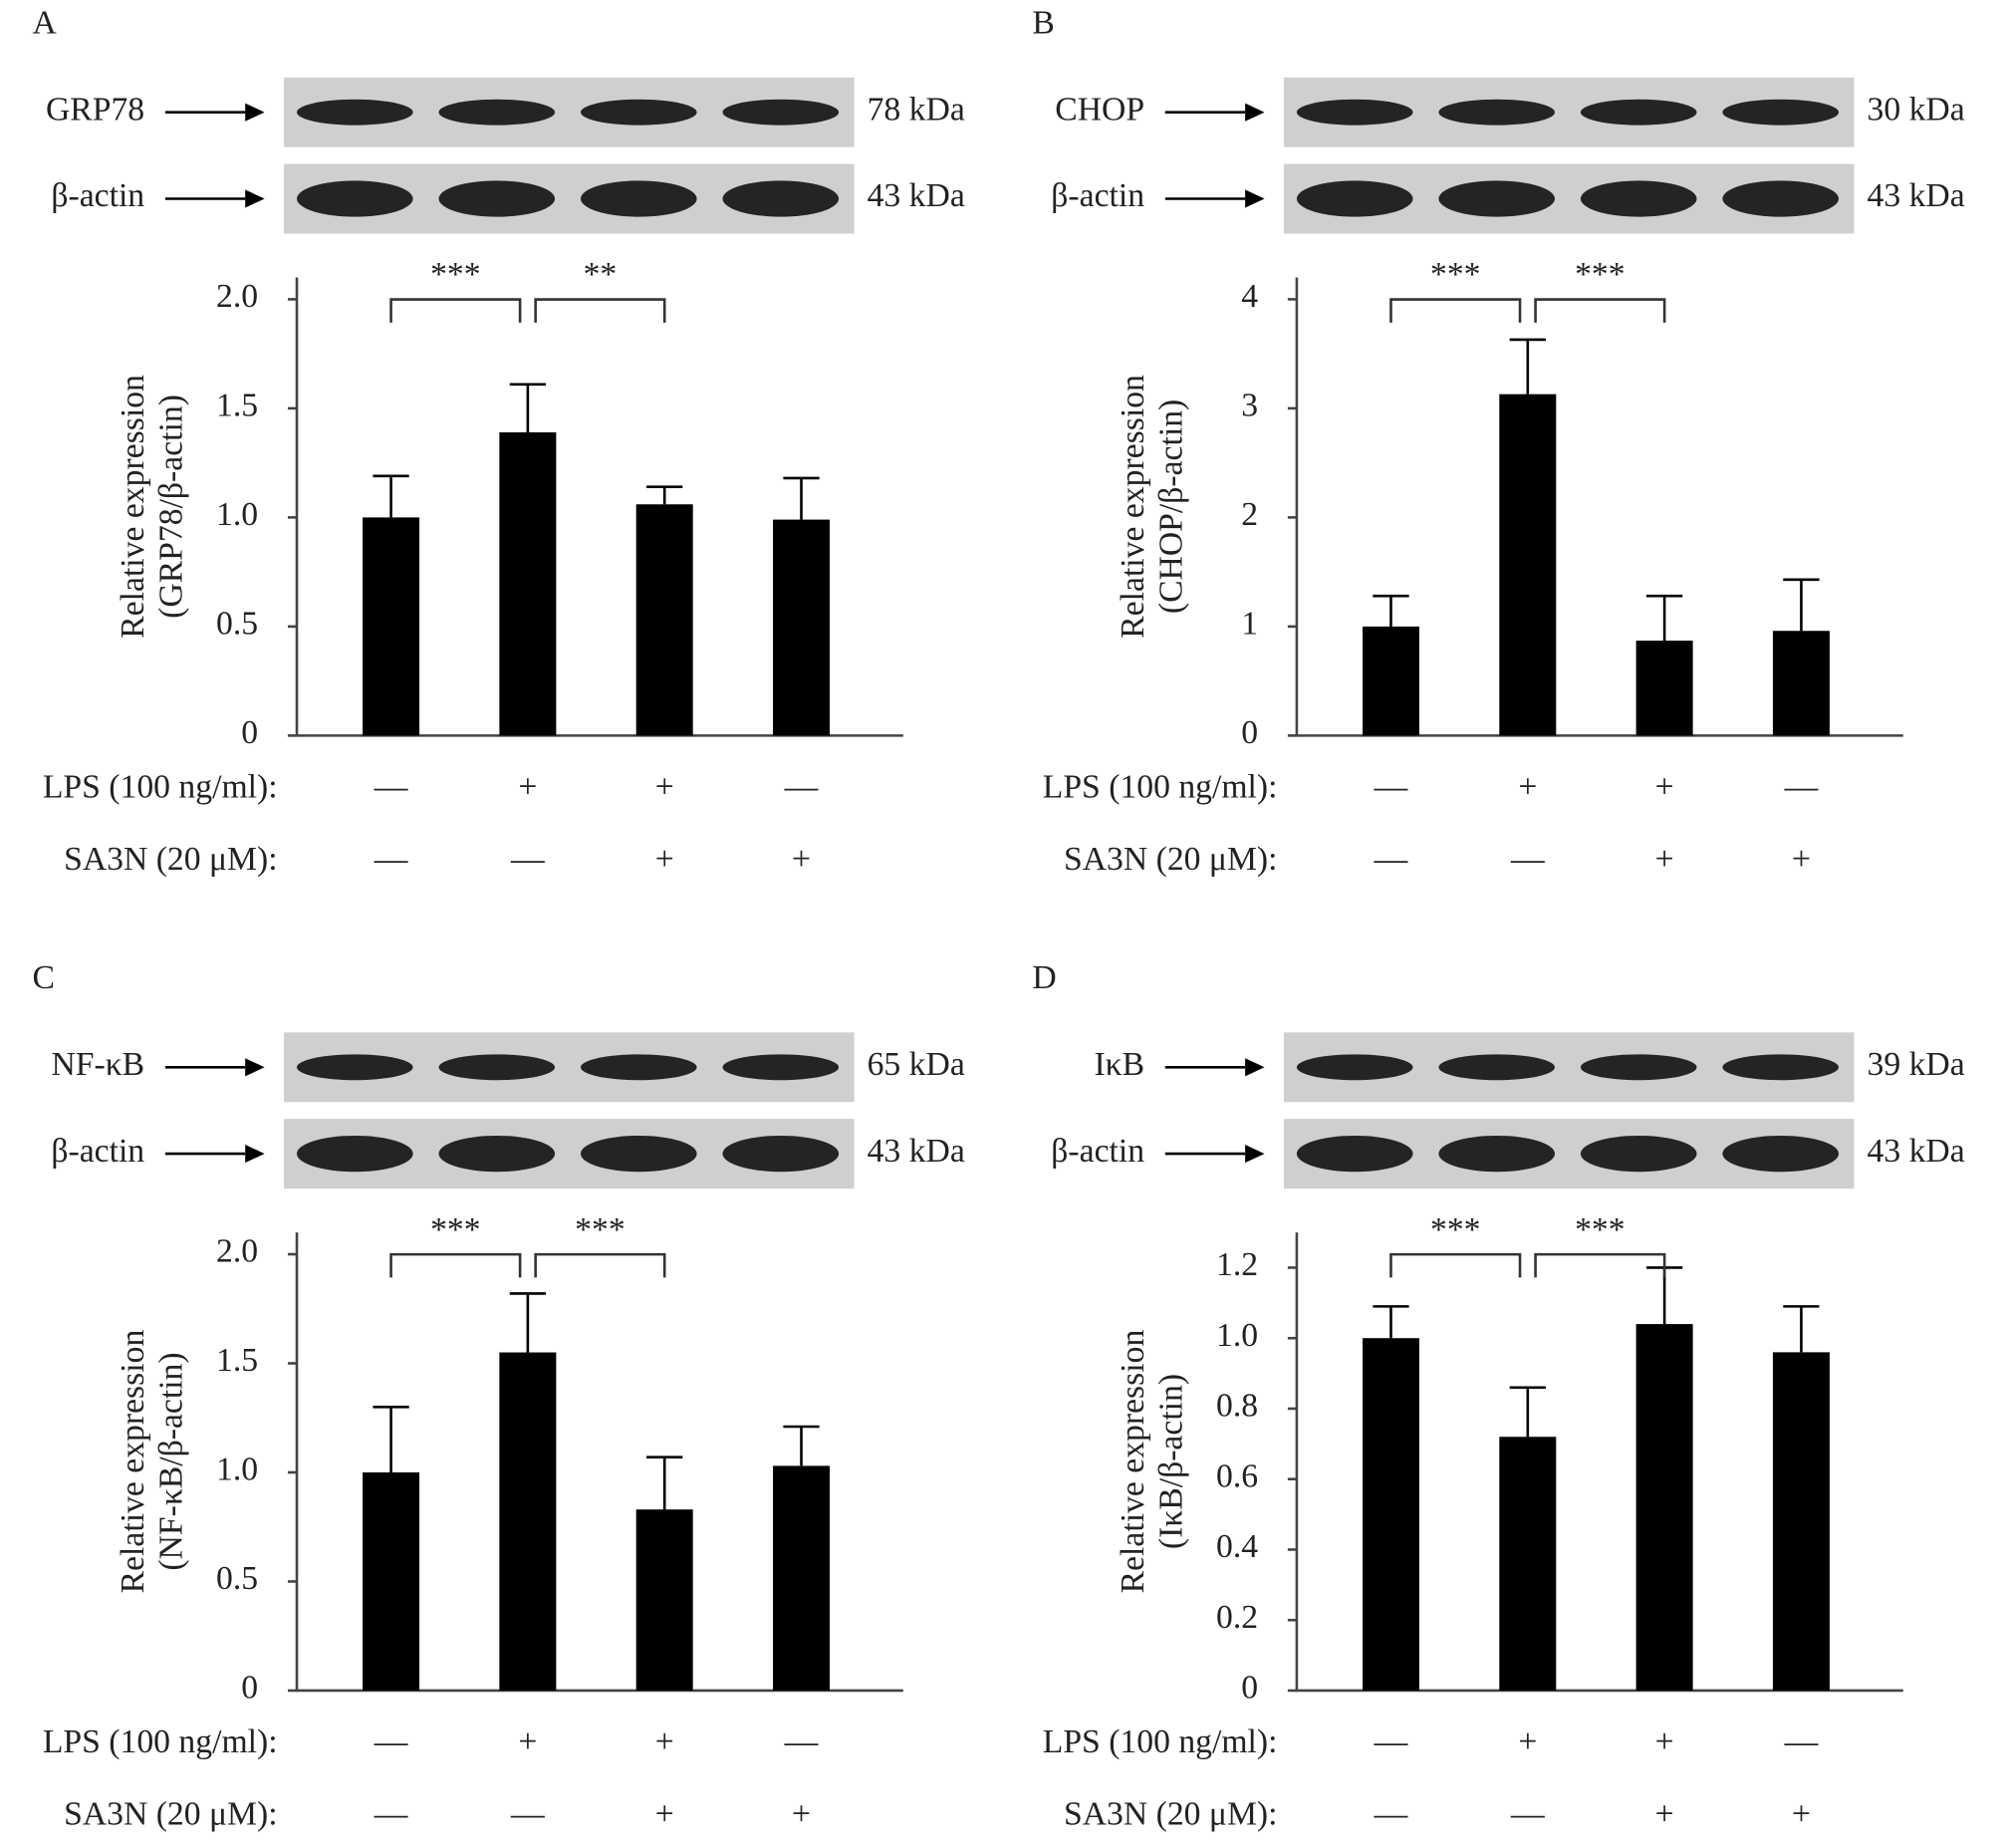 This screenshot has width=2000, height=1848. I want to click on y-tick-label: 1.2, so click(1237, 1265).